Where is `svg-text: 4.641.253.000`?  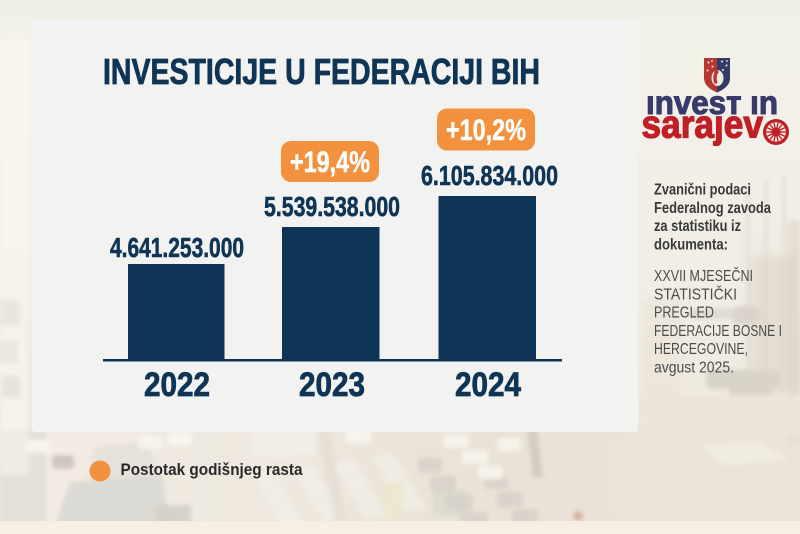 svg-text: 4.641.253.000 is located at coordinates (177, 247).